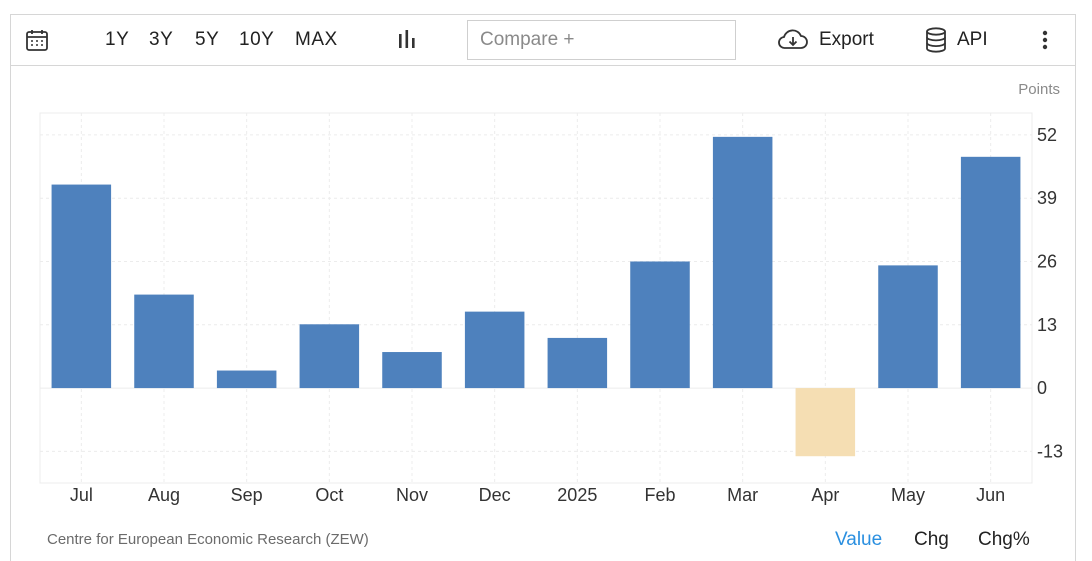 This screenshot has width=1092, height=561. What do you see at coordinates (742, 495) in the screenshot?
I see `x-tick-label: Mar` at bounding box center [742, 495].